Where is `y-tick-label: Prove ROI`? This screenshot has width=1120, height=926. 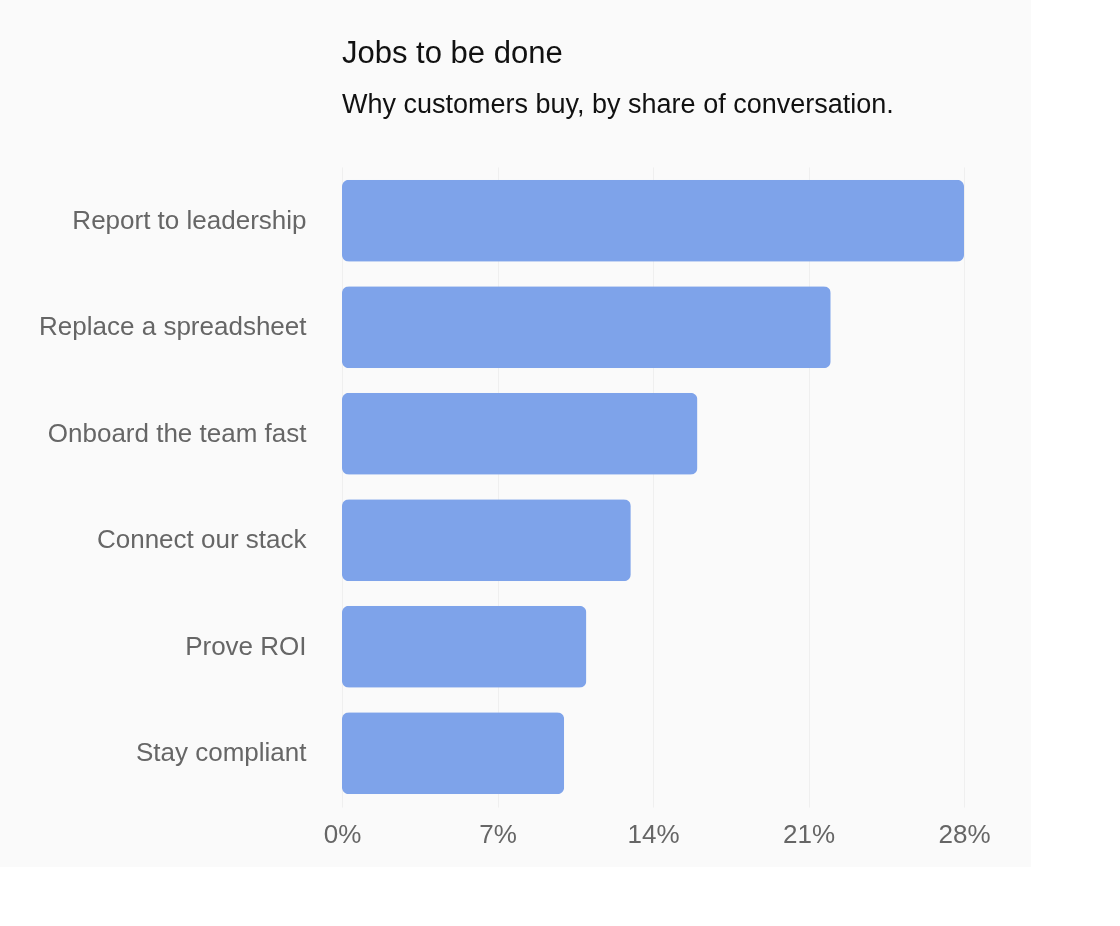
y-tick-label: Prove ROI is located at coordinates (246, 645).